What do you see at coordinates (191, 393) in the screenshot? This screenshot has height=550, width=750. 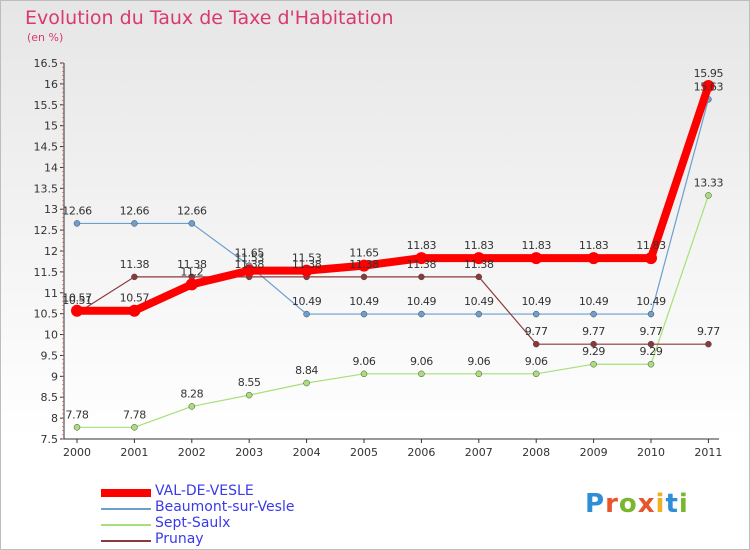 I see `data-label: 8.28` at bounding box center [191, 393].